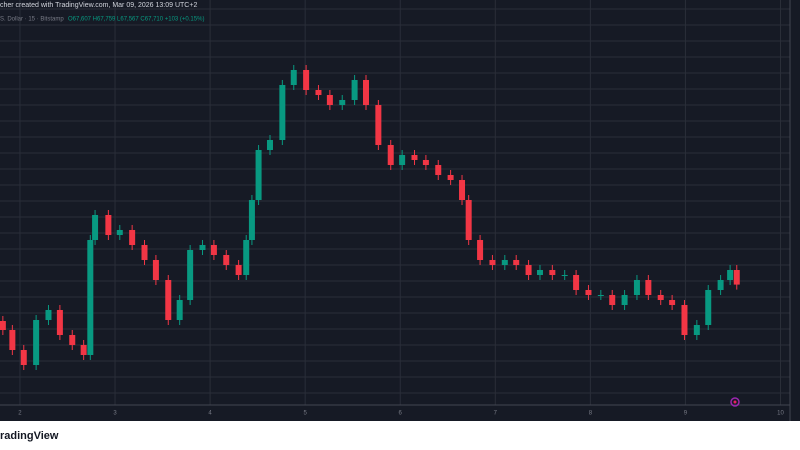 Image resolution: width=800 pixels, height=450 pixels. I want to click on x-axis: 2 3 4 5 6 7 8 9 10, so click(401, 414).